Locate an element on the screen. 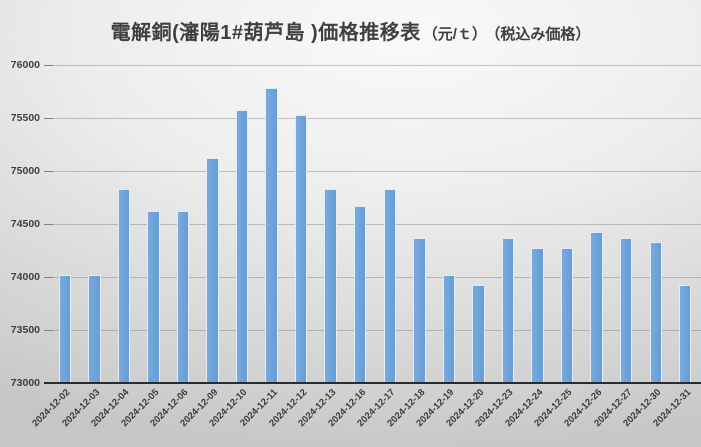 The width and height of the screenshot is (701, 447). y-axis-label: 73000 is located at coordinates (25, 383).